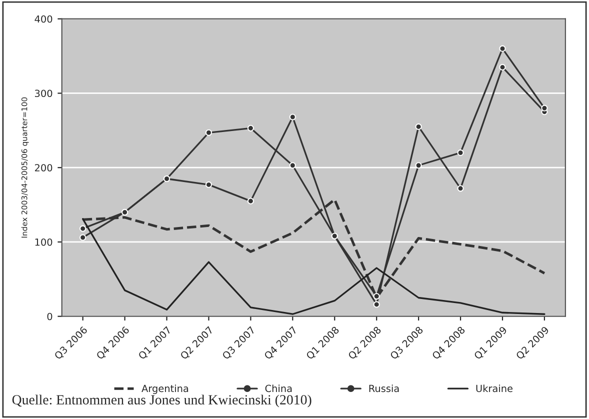 The height and width of the screenshot is (419, 589). Describe the element at coordinates (278, 388) in the screenshot. I see `legend-label: China` at that location.